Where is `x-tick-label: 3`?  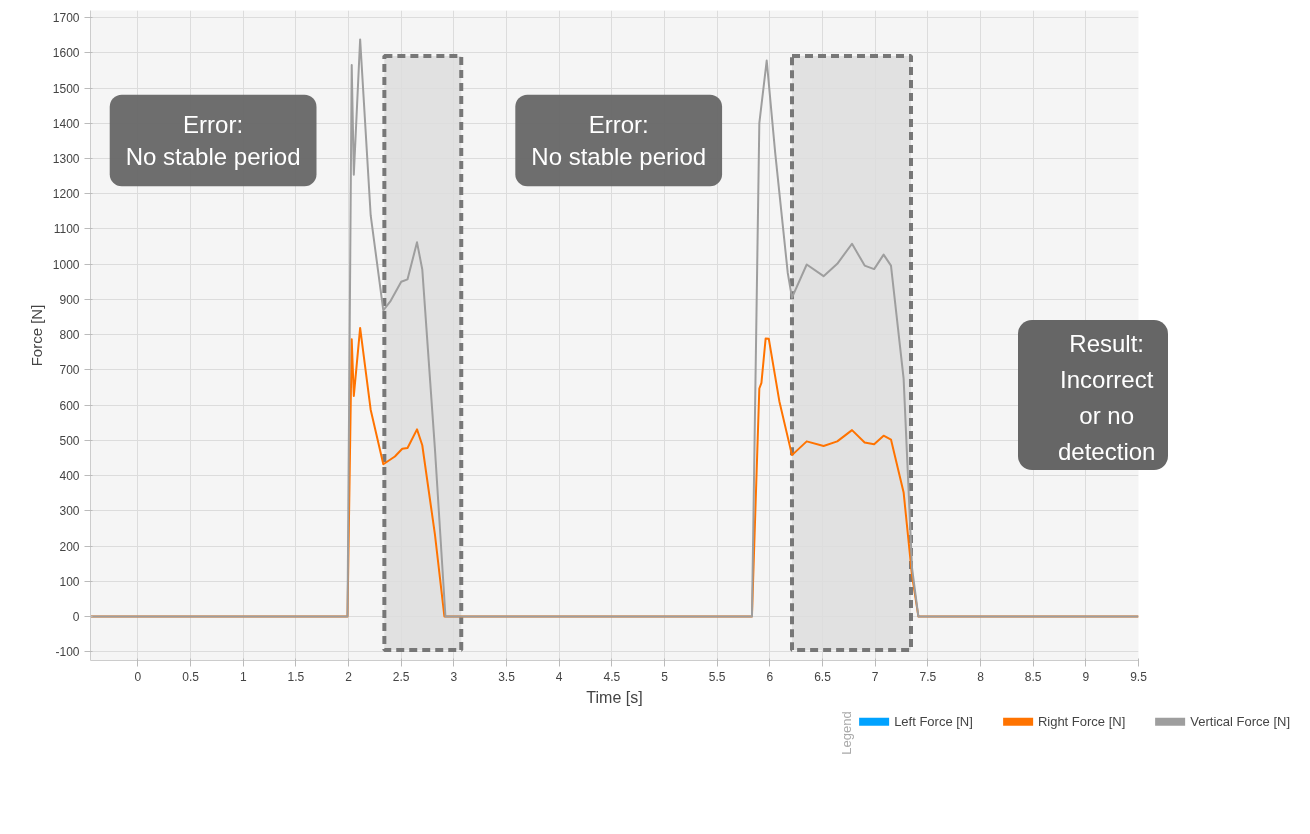 x-tick-label: 3 is located at coordinates (454, 676).